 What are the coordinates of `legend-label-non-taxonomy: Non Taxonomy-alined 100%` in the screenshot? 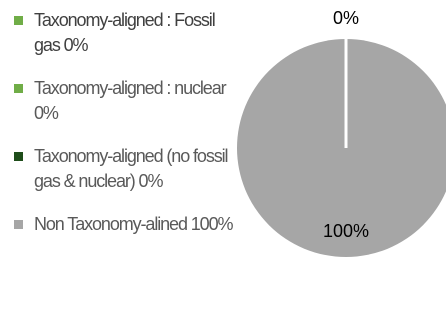 It's located at (134, 224).